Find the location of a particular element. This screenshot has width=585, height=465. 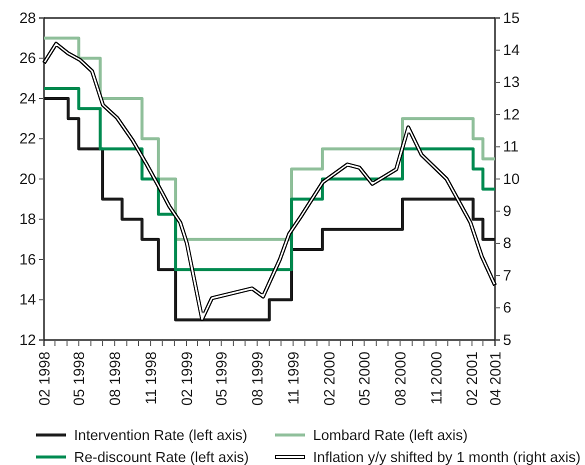

y2-tick-label: 9 is located at coordinates (507, 211).